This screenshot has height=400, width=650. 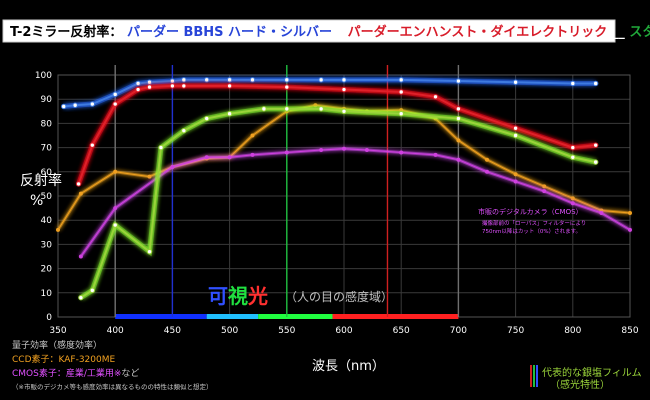 What do you see at coordinates (232, 316) in the screenshot?
I see `visible-band-segment` at bounding box center [232, 316].